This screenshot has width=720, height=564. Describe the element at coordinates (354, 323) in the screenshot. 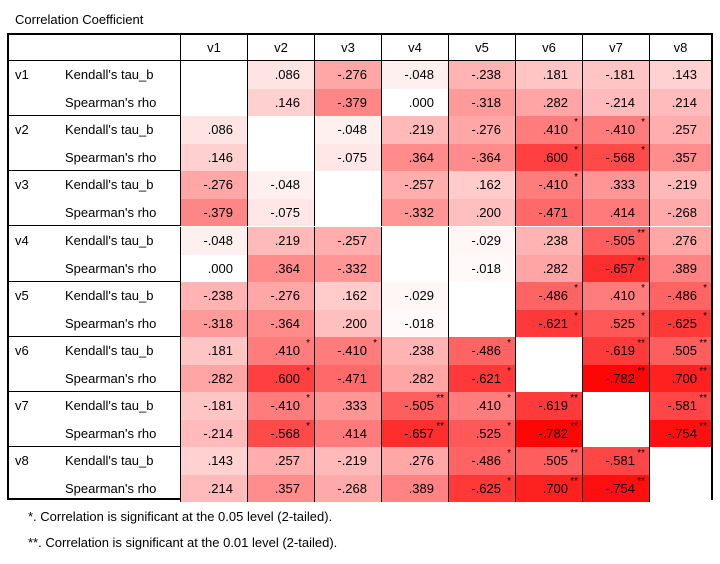

I see `cell-value: .200` at that location.